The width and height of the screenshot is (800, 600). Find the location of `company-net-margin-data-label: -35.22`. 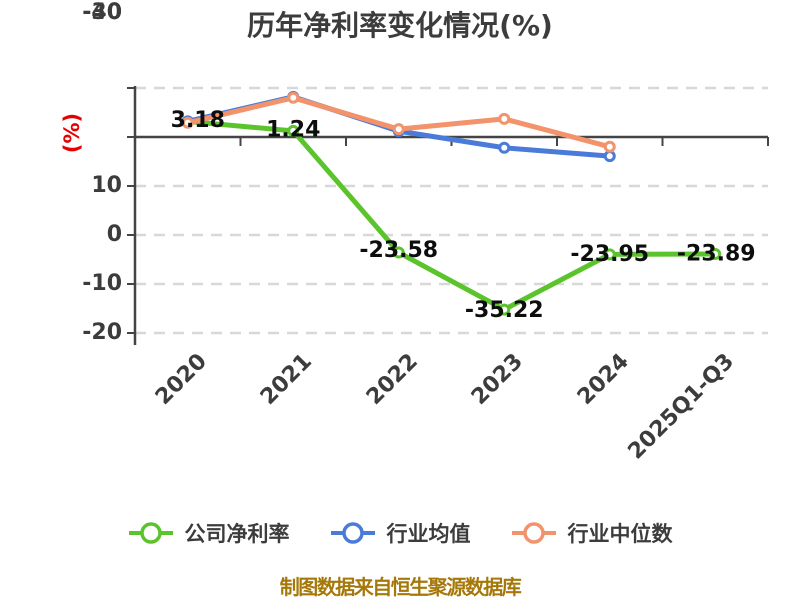

company-net-margin-data-label: -35.22 is located at coordinates (504, 310).